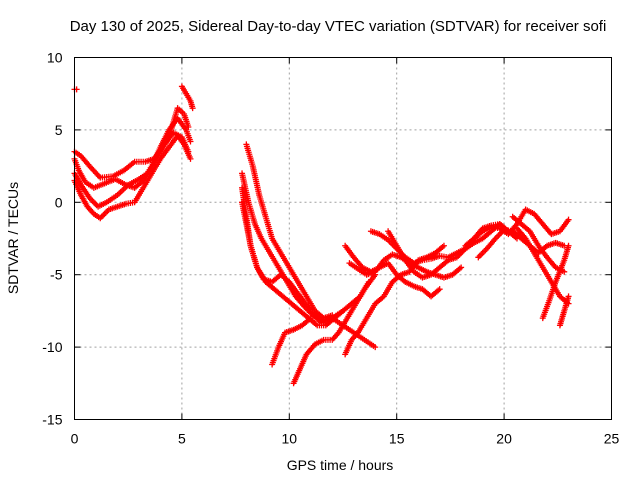  Describe the element at coordinates (75, 439) in the screenshot. I see `x-tick-label: 0` at that location.